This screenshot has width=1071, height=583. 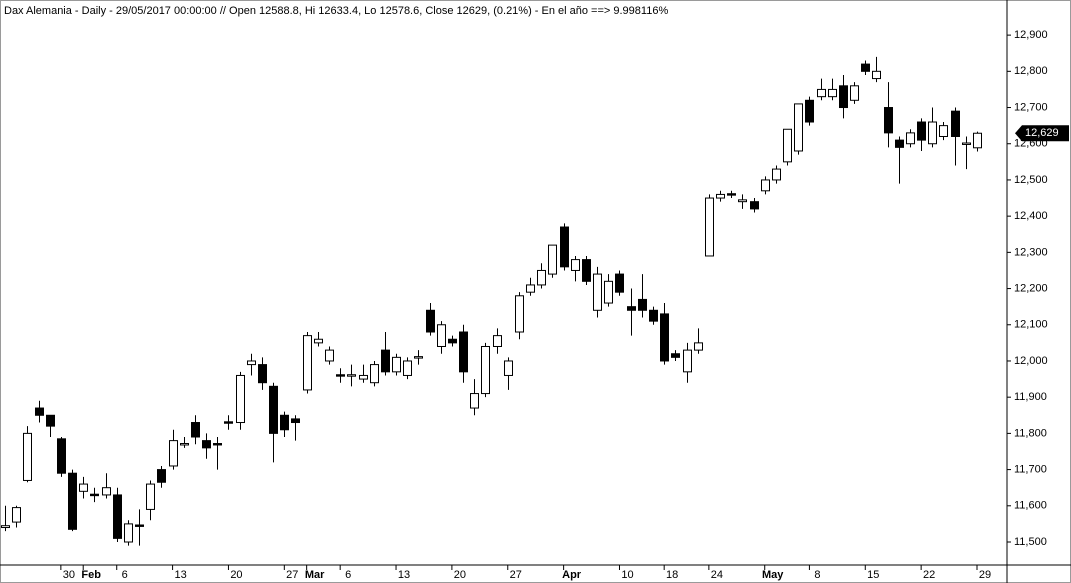 I want to click on y-tick-label: 12,200, so click(x=1031, y=288).